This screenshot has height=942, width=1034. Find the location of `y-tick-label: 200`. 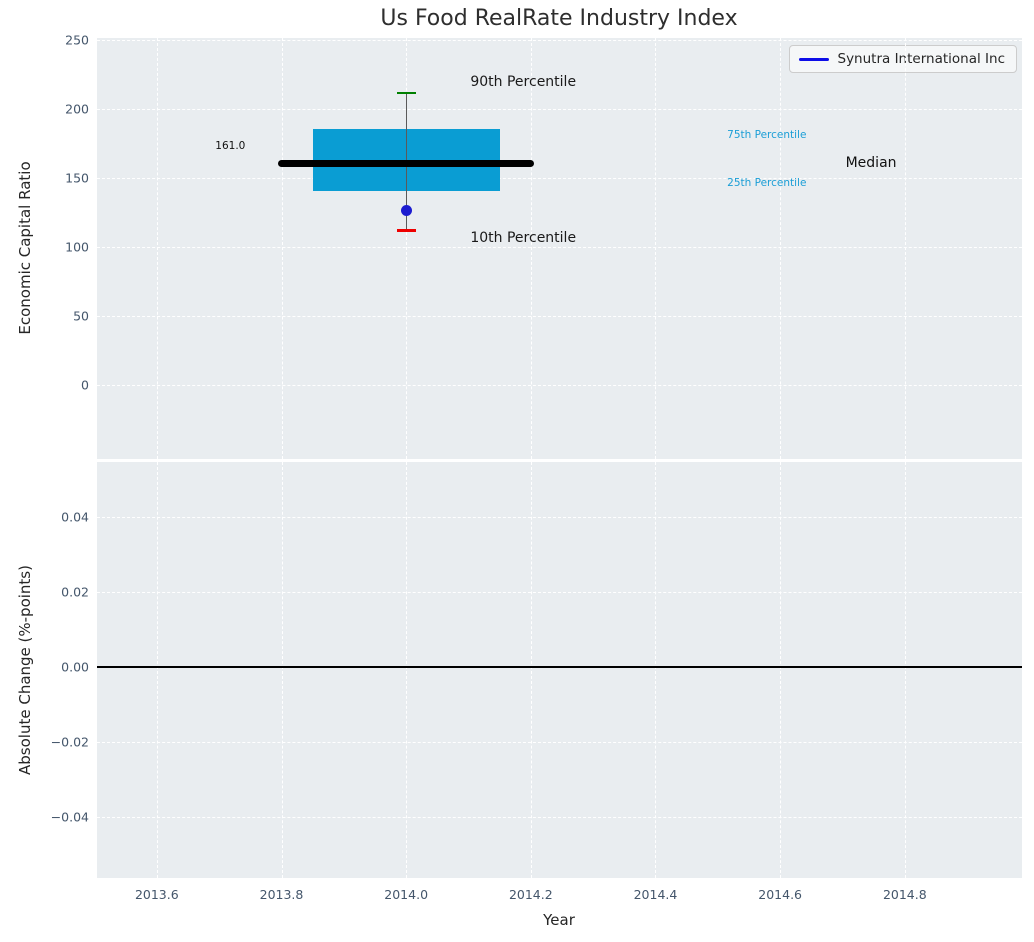

y-tick-label: 200 is located at coordinates (77, 109).